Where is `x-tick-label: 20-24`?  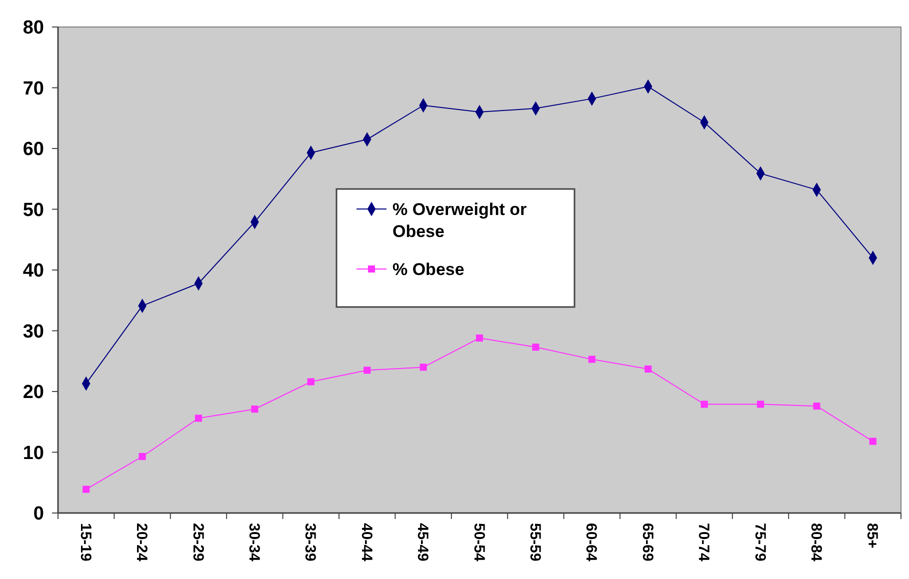 x-tick-label: 20-24 is located at coordinates (141, 542).